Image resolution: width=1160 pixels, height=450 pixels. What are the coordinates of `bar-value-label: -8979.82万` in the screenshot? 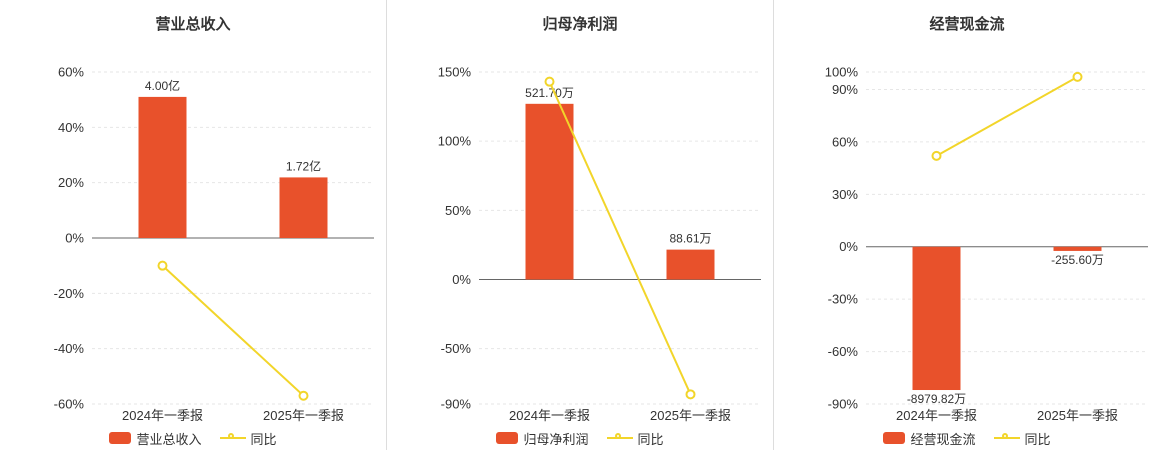 It's located at (936, 399).